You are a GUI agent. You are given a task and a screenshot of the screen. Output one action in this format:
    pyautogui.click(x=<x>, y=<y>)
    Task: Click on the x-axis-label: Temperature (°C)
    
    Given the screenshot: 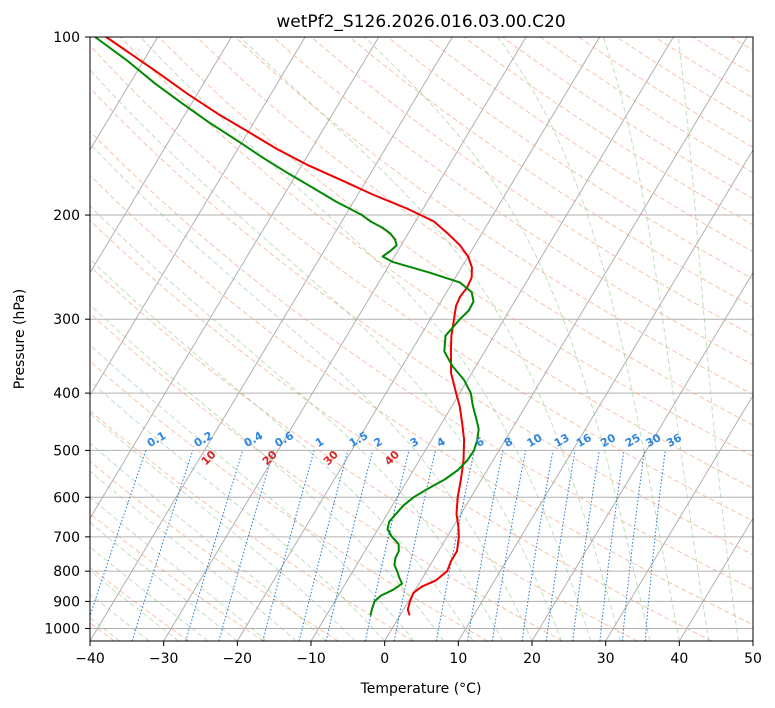 What is the action you would take?
    pyautogui.click(x=421, y=689)
    